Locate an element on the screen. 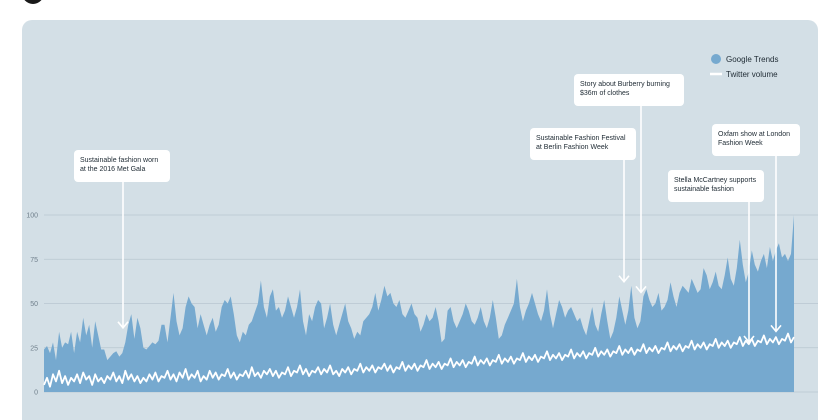 The image size is (840, 420). legend: Google Trends Twitter volume is located at coordinates (744, 66).